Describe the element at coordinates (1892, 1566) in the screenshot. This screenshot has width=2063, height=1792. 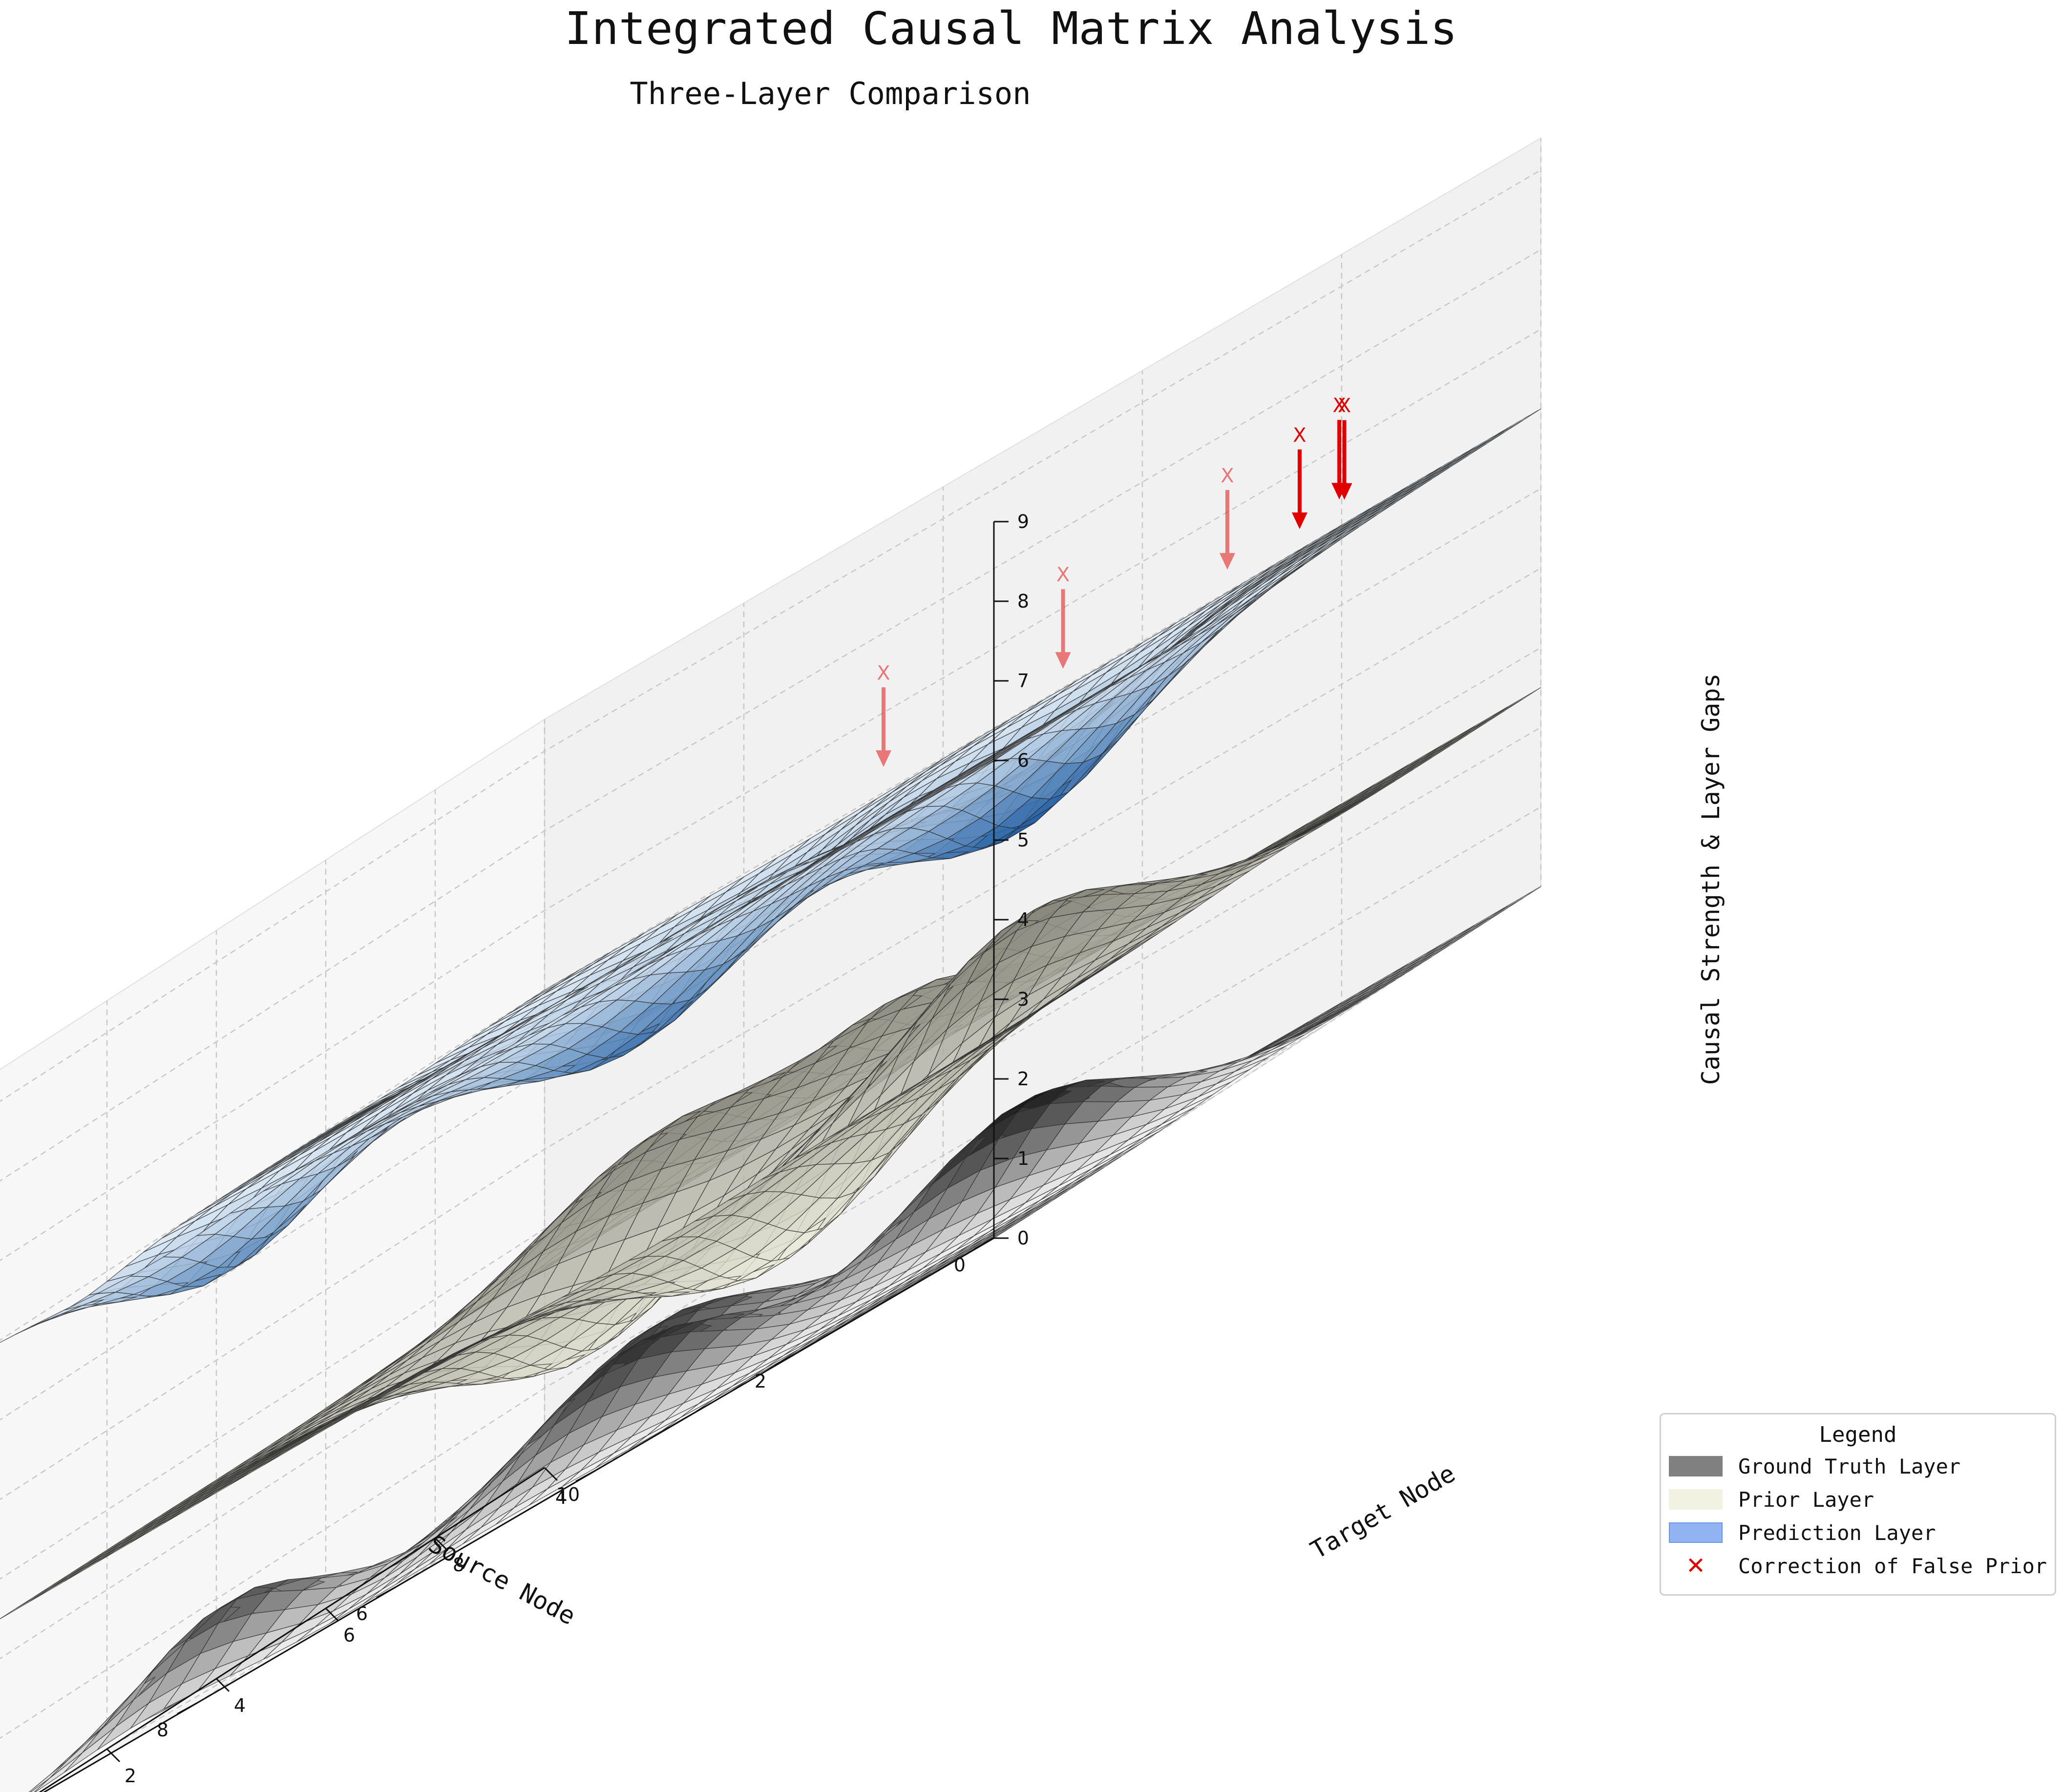
I see `legend-label-correction: Correction of False Prior` at that location.